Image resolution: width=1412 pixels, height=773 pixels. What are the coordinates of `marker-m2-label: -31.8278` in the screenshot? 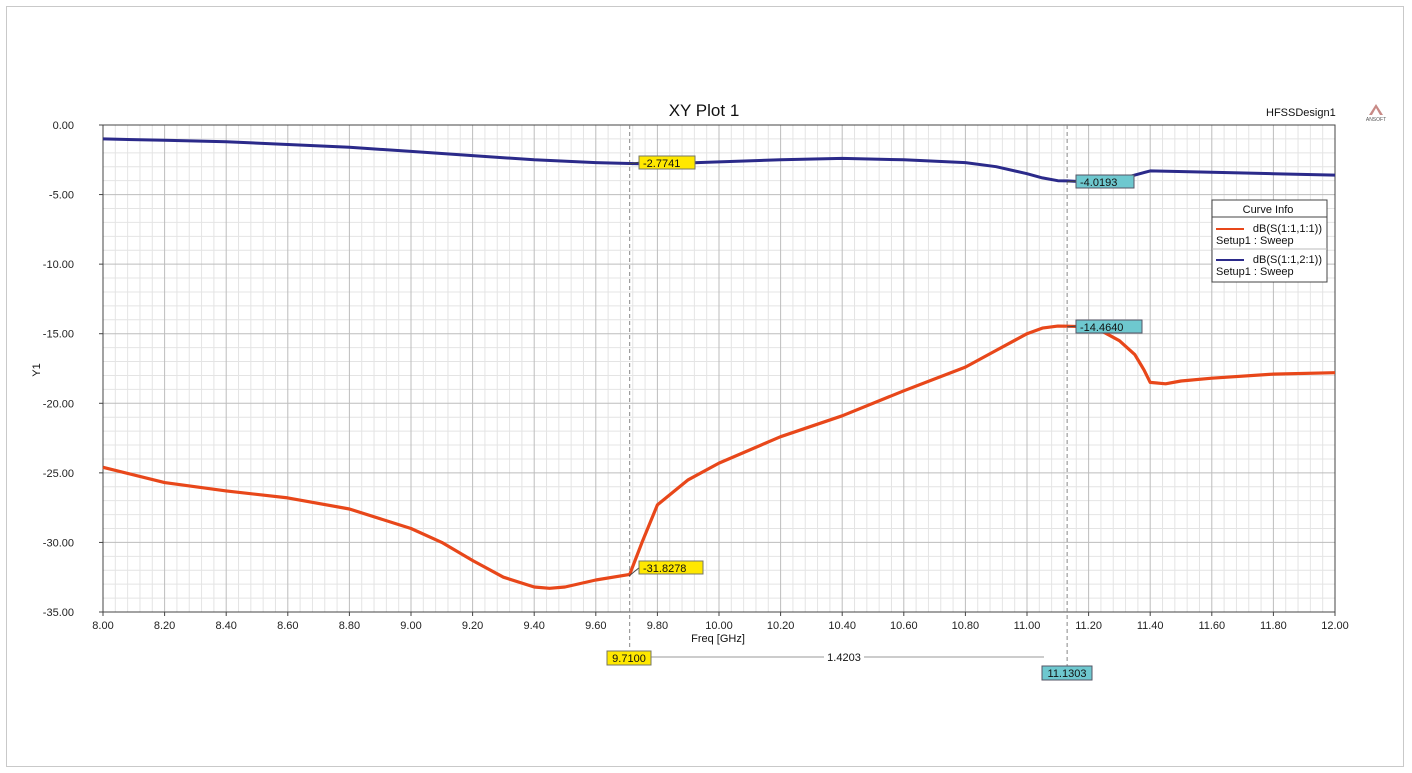 It's located at (666, 568).